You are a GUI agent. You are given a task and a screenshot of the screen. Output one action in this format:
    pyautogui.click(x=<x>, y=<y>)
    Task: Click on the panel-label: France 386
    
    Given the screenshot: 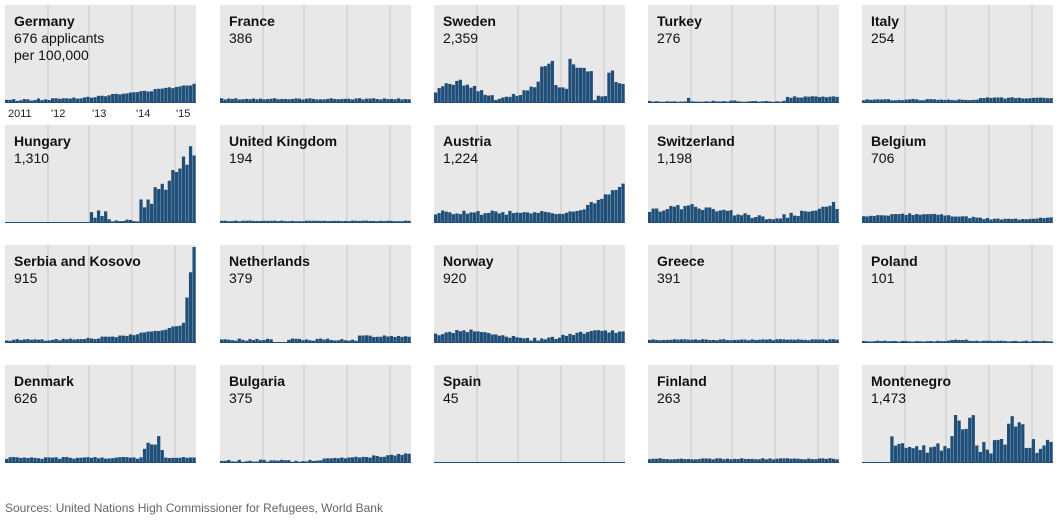 What is the action you would take?
    pyautogui.click(x=252, y=30)
    